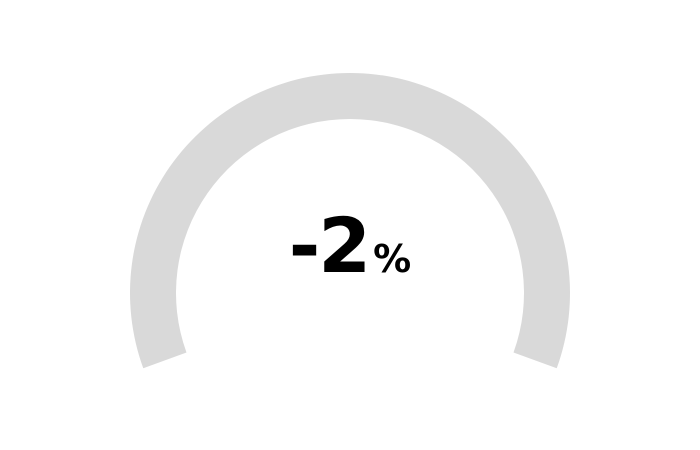  Describe the element at coordinates (329, 245) in the screenshot. I see `gauge-value: -2` at that location.